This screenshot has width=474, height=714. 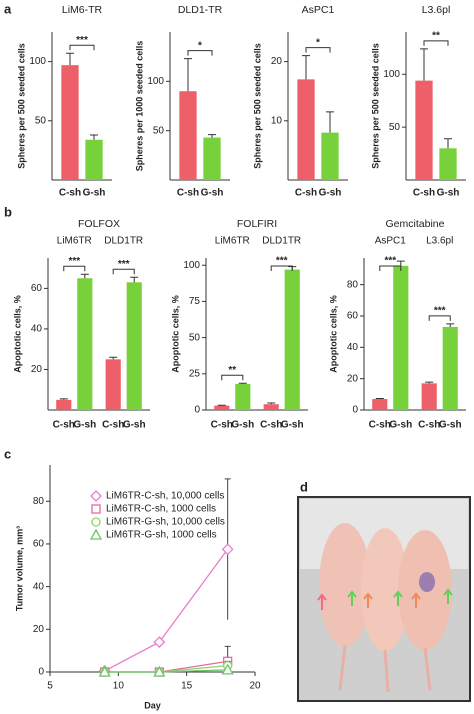 I want to click on legend-label: LiM6TR-G-sh, 10,000 cells, so click(x=165, y=522).